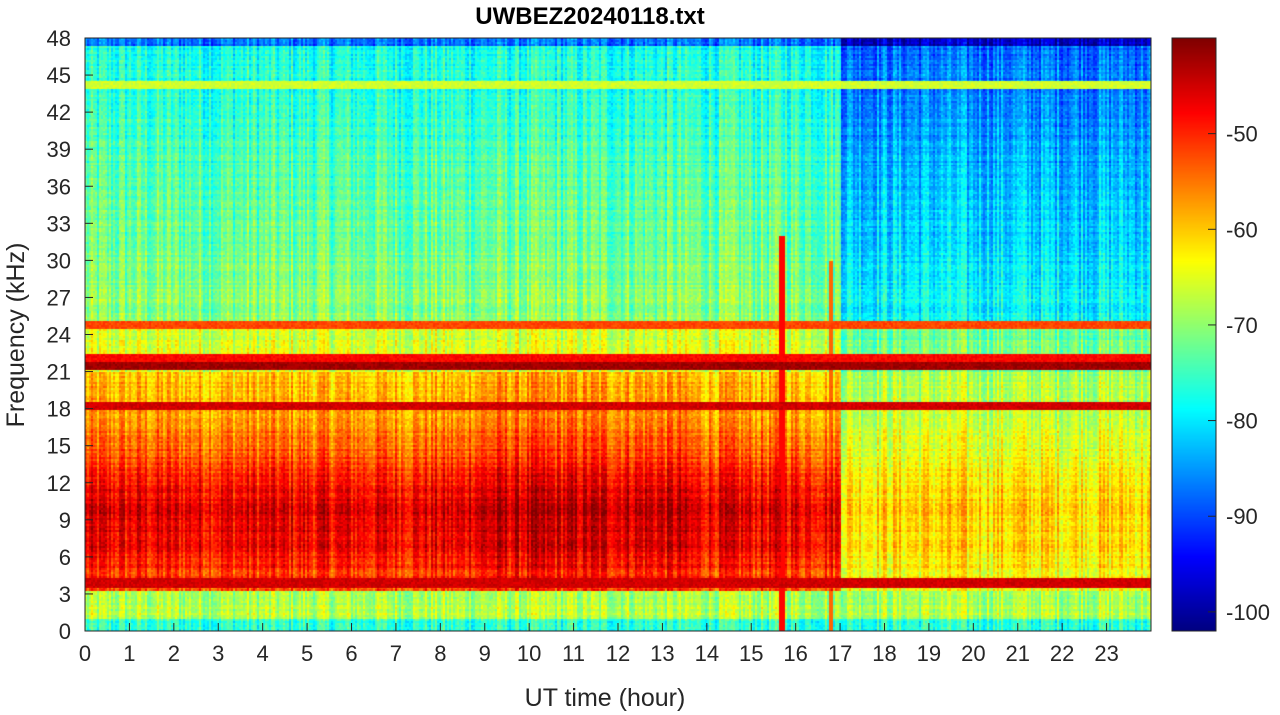  What do you see at coordinates (351, 653) in the screenshot?
I see `x-tick-label: 6` at bounding box center [351, 653].